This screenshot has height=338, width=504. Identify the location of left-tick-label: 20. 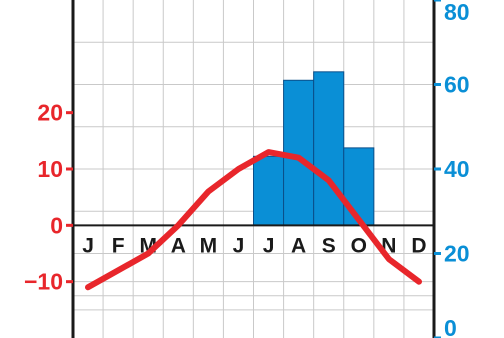
(50, 113).